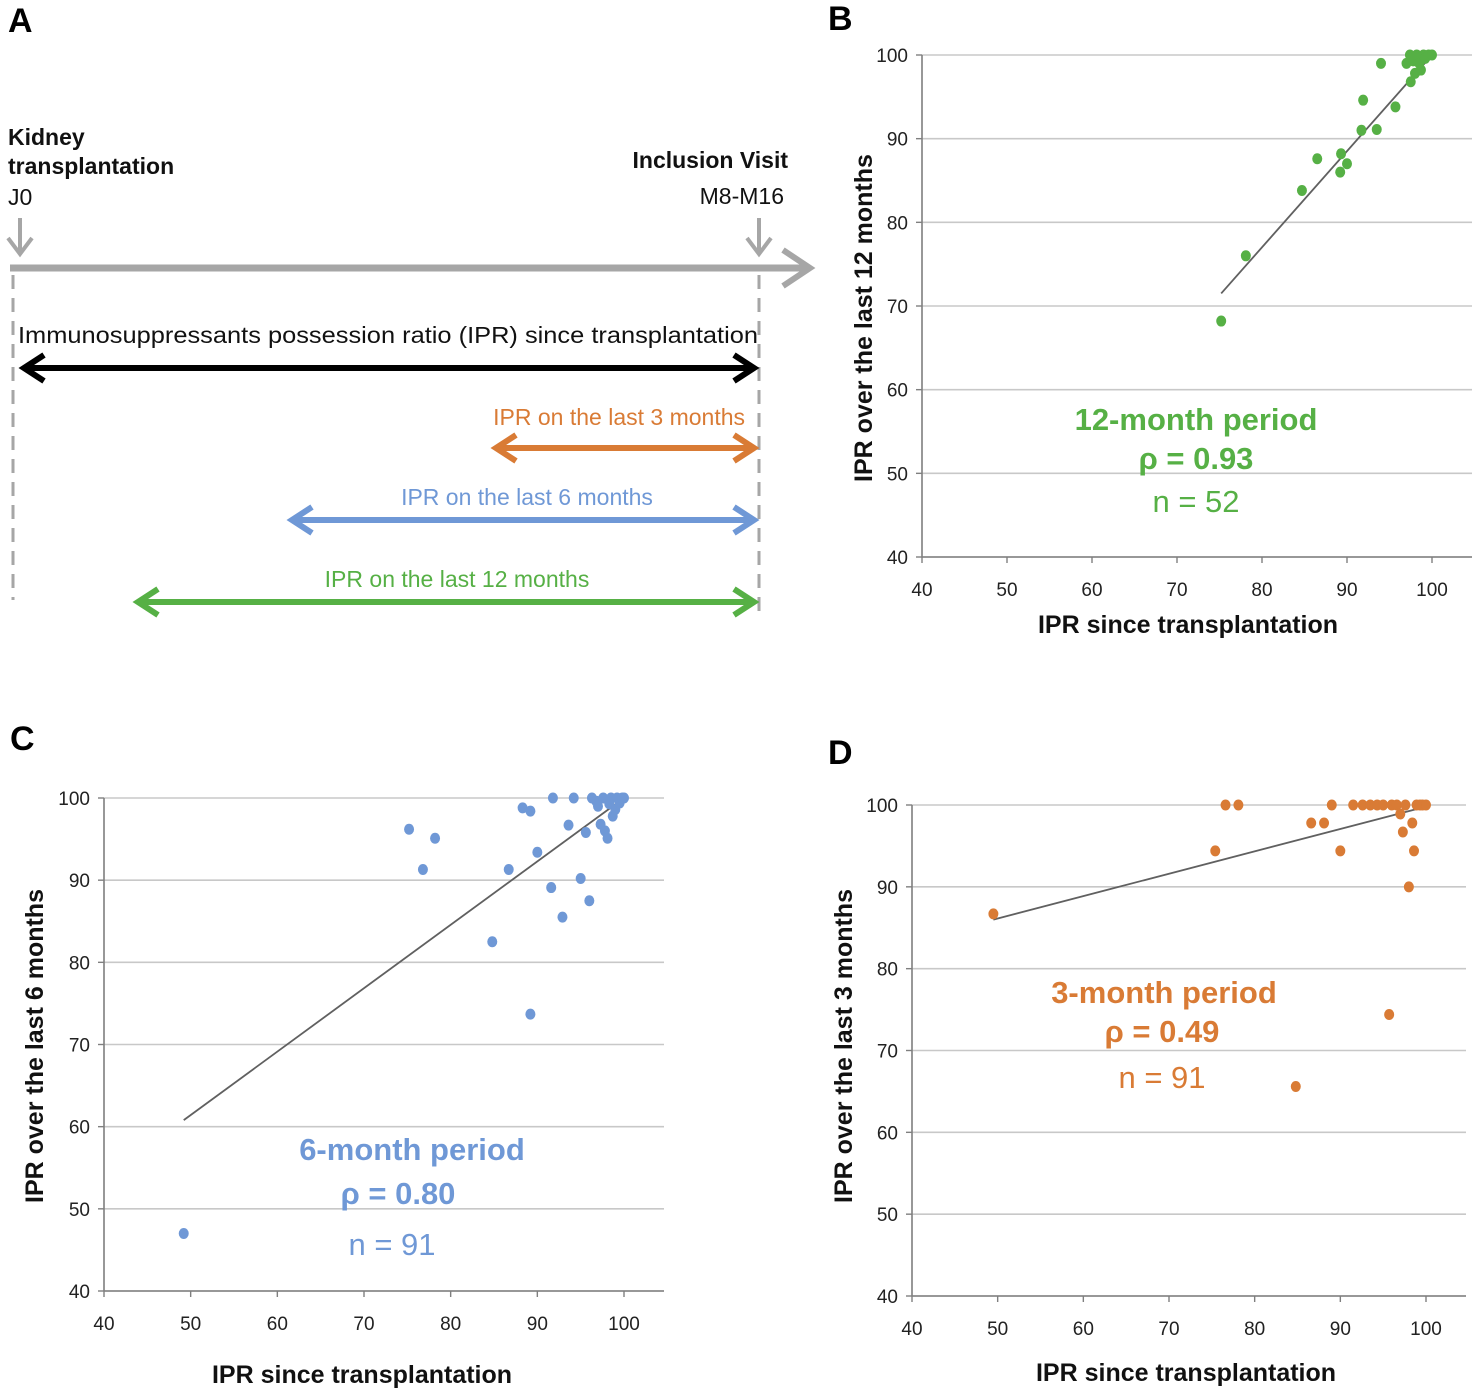 Image resolution: width=1480 pixels, height=1393 pixels. What do you see at coordinates (887, 1297) in the screenshot?
I see `panel-d-y-tick-label: 40` at bounding box center [887, 1297].